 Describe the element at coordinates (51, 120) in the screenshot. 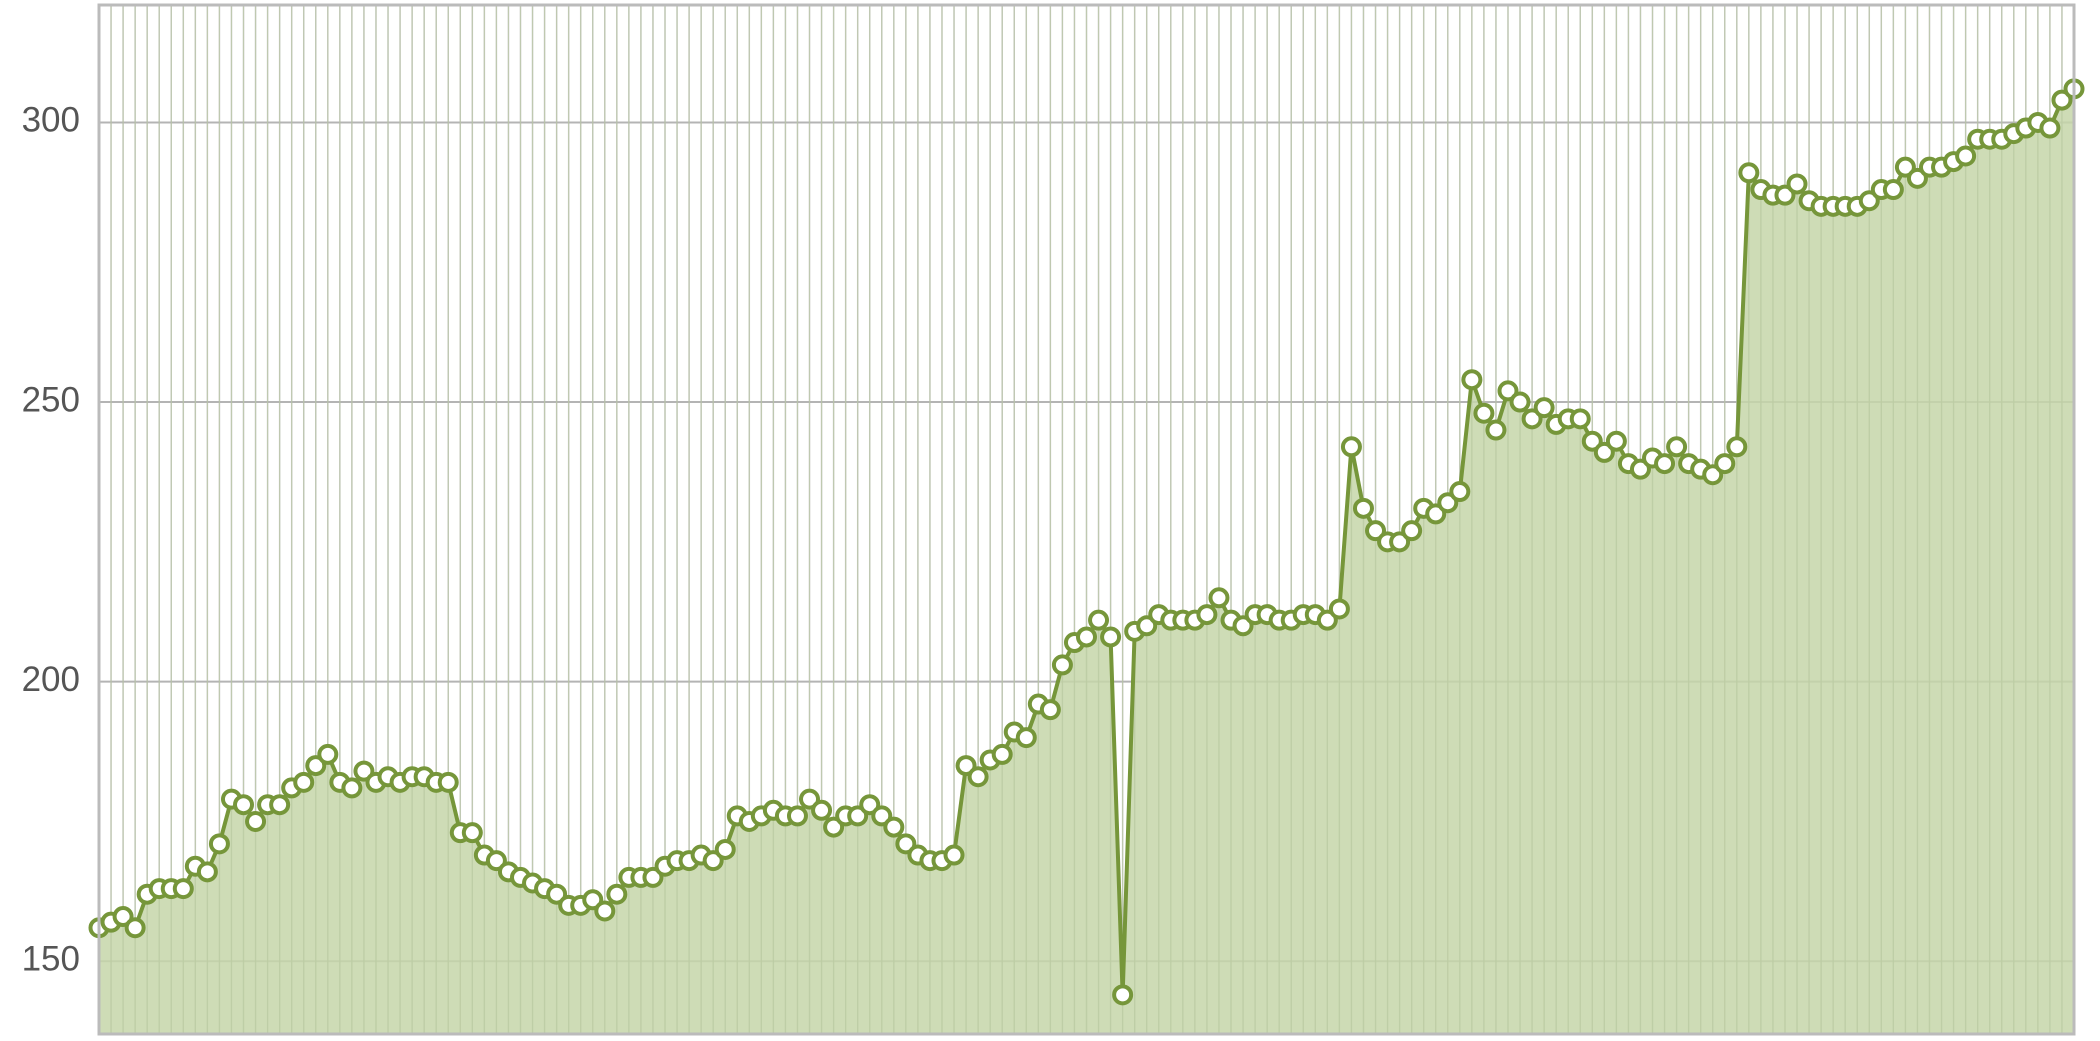

I see `y-tick-label: 300` at that location.